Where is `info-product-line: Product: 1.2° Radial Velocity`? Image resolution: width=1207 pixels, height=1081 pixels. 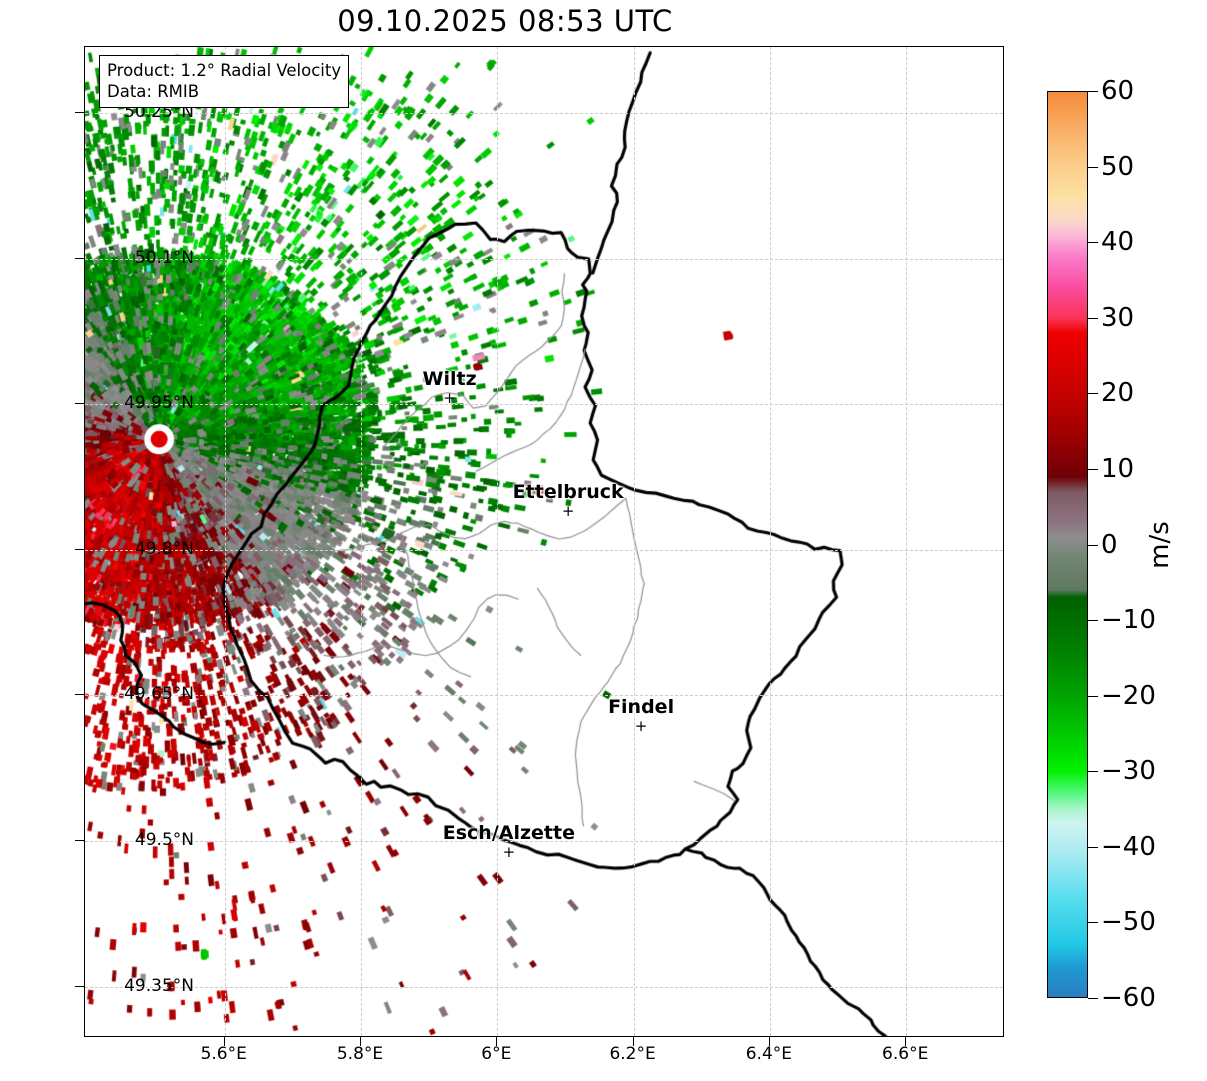
info-product-line: Product: 1.2° Radial Velocity is located at coordinates (224, 70).